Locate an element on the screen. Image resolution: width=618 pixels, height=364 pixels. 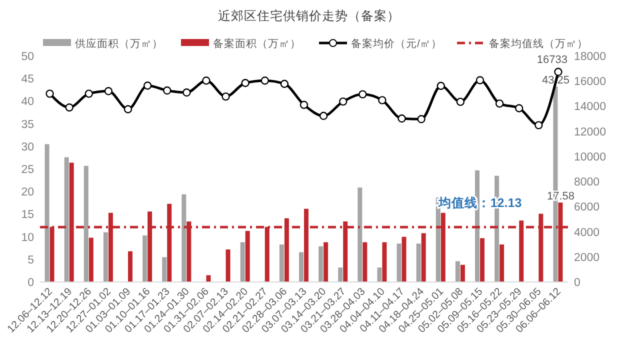
y2-tick-label: 18000 is located at coordinates (590, 57).